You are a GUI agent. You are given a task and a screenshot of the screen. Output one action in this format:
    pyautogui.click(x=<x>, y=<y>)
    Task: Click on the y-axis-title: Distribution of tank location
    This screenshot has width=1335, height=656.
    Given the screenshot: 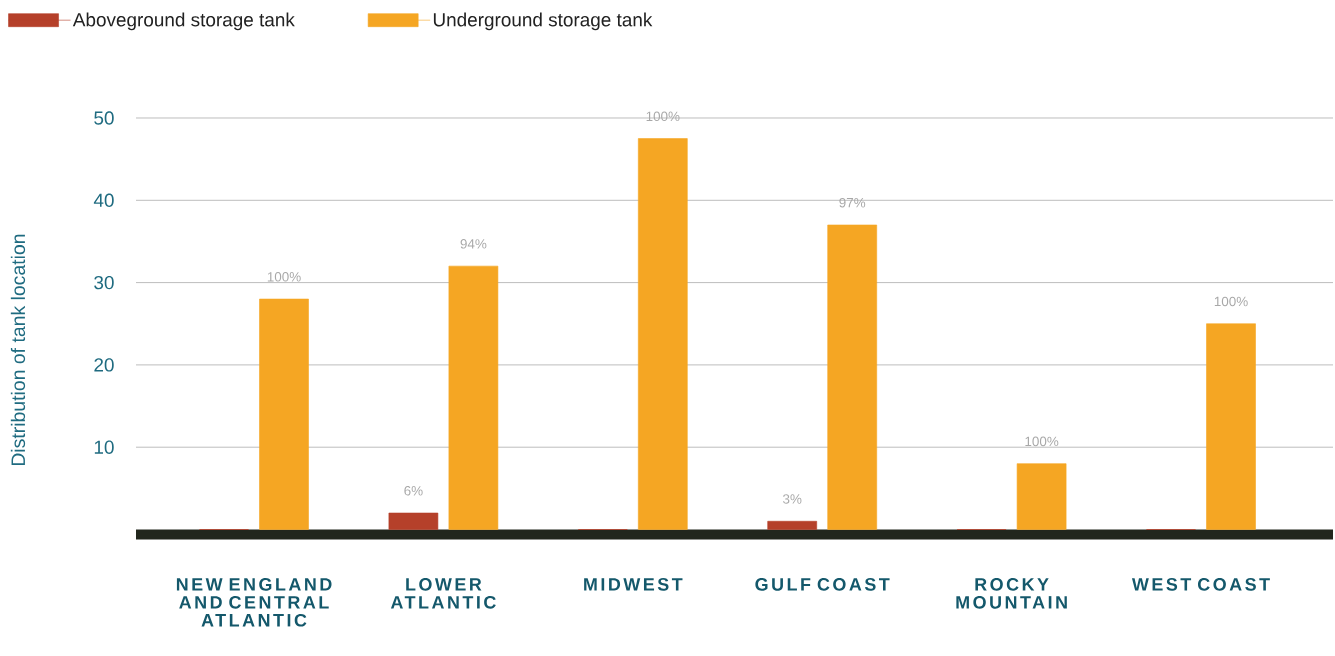 What is the action you would take?
    pyautogui.click(x=18, y=350)
    